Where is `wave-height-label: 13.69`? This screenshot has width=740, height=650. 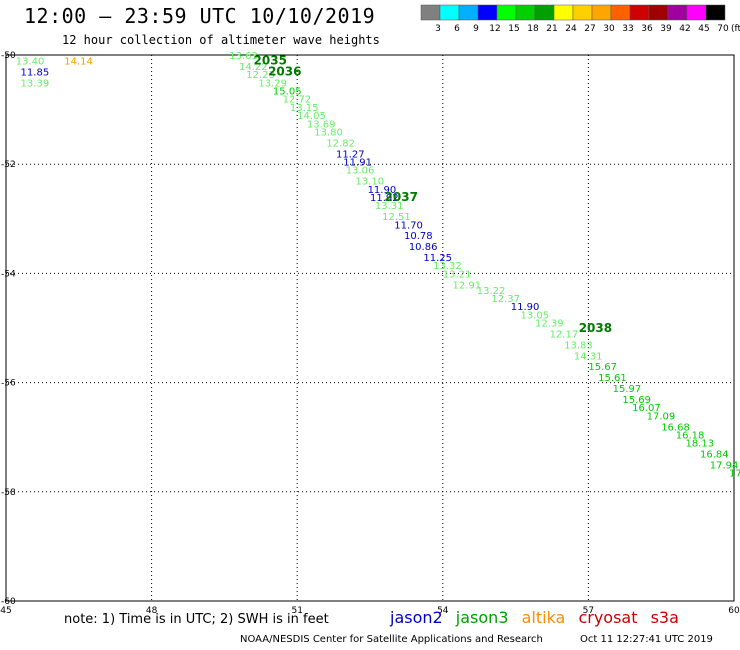 wave-height-label: 13.69 is located at coordinates (321, 124).